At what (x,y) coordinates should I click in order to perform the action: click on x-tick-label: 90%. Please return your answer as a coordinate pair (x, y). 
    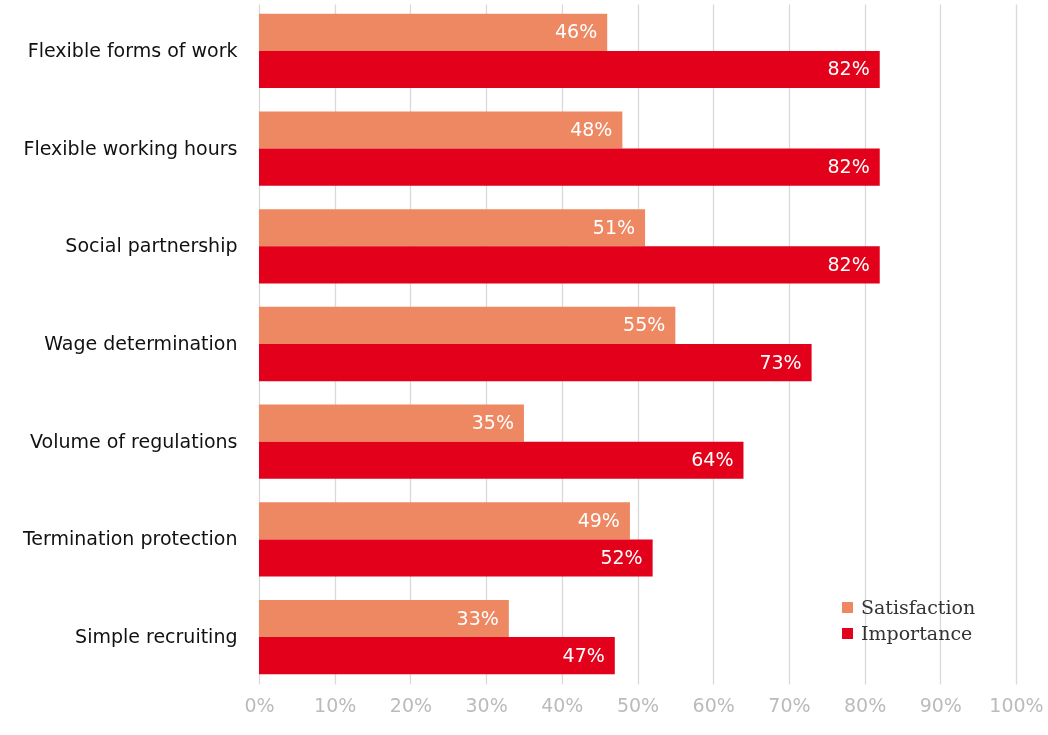
    Looking at the image, I should click on (940, 704).